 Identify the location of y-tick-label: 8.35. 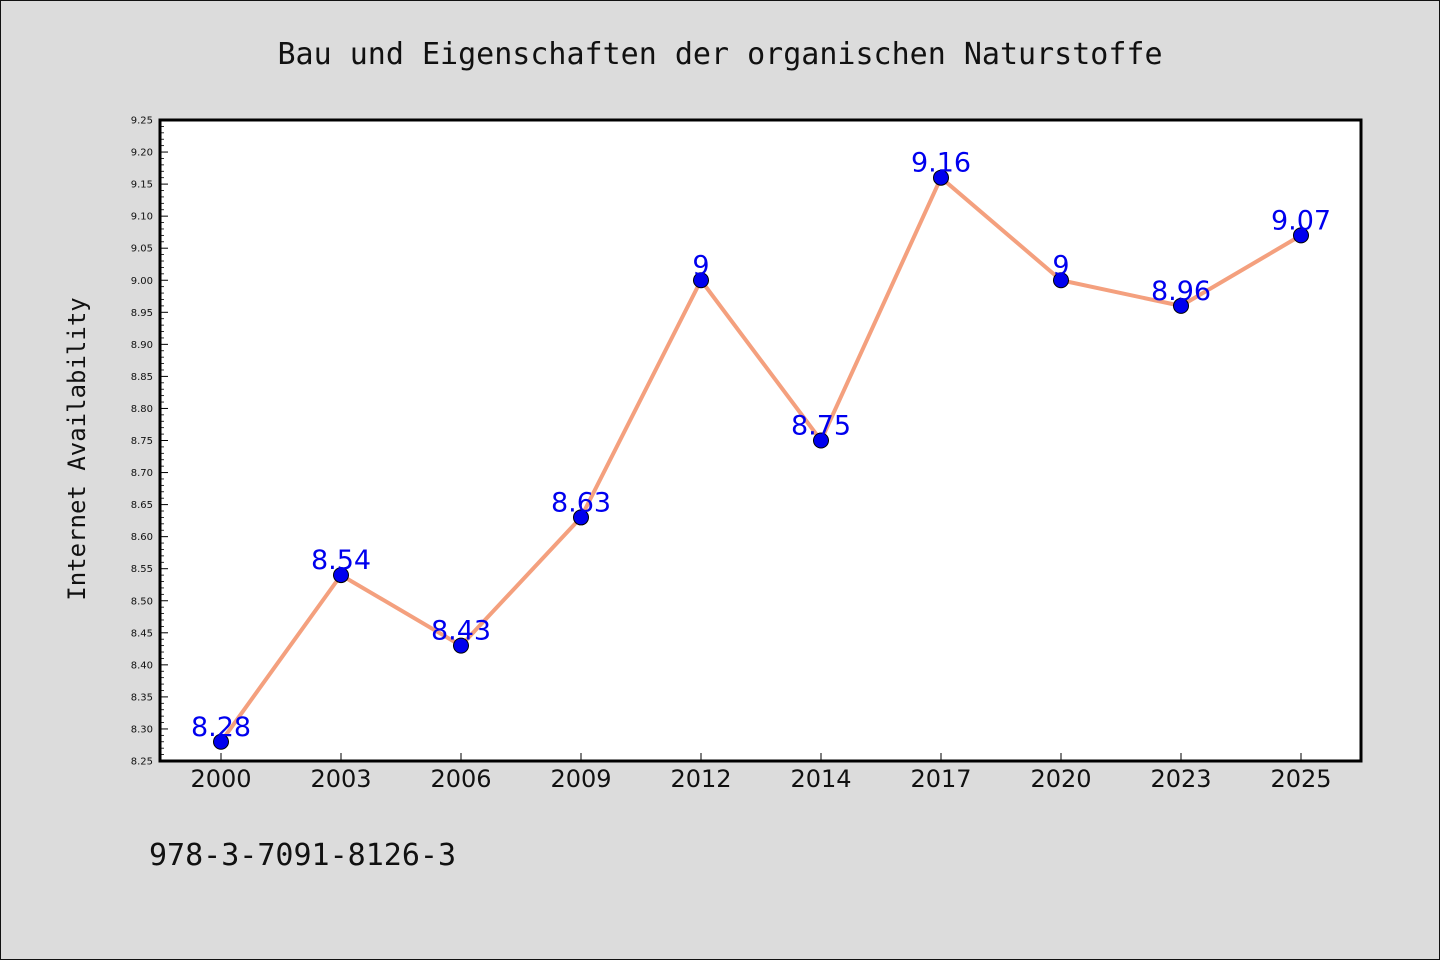
(142, 697).